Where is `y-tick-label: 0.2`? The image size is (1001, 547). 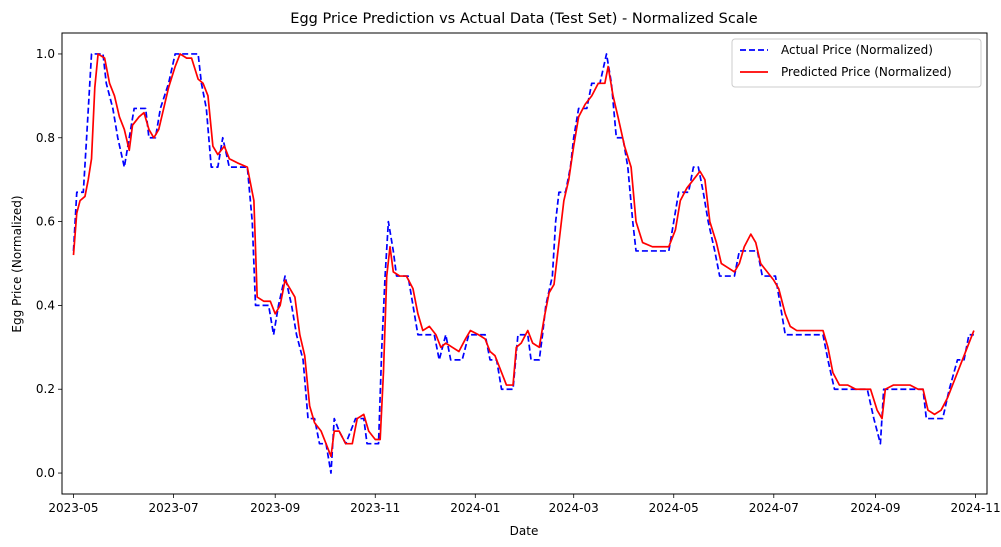 y-tick-label: 0.2 is located at coordinates (45, 389).